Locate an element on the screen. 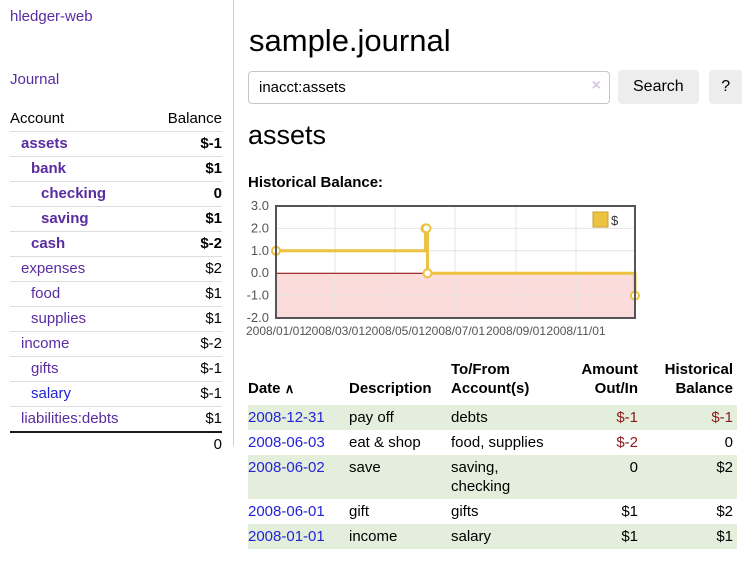 This screenshot has width=742, height=582. transaction-amount: $-1 is located at coordinates (627, 417).